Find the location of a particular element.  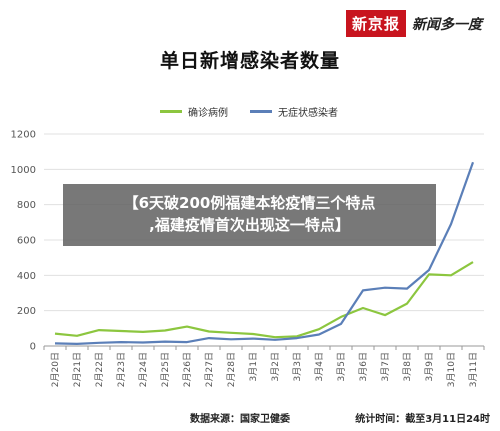

data-source: 数据来源：国家卫健委 is located at coordinates (240, 419).